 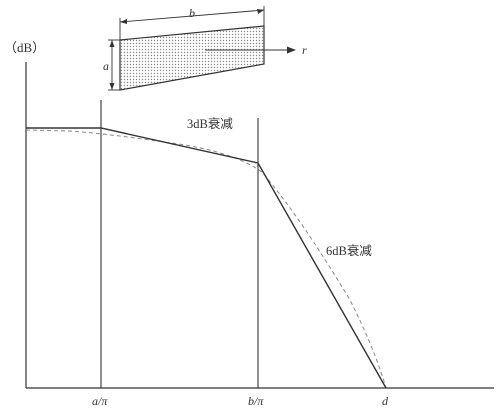 What do you see at coordinates (100, 401) in the screenshot?
I see `tick-label-a-pi: a/π` at bounding box center [100, 401].